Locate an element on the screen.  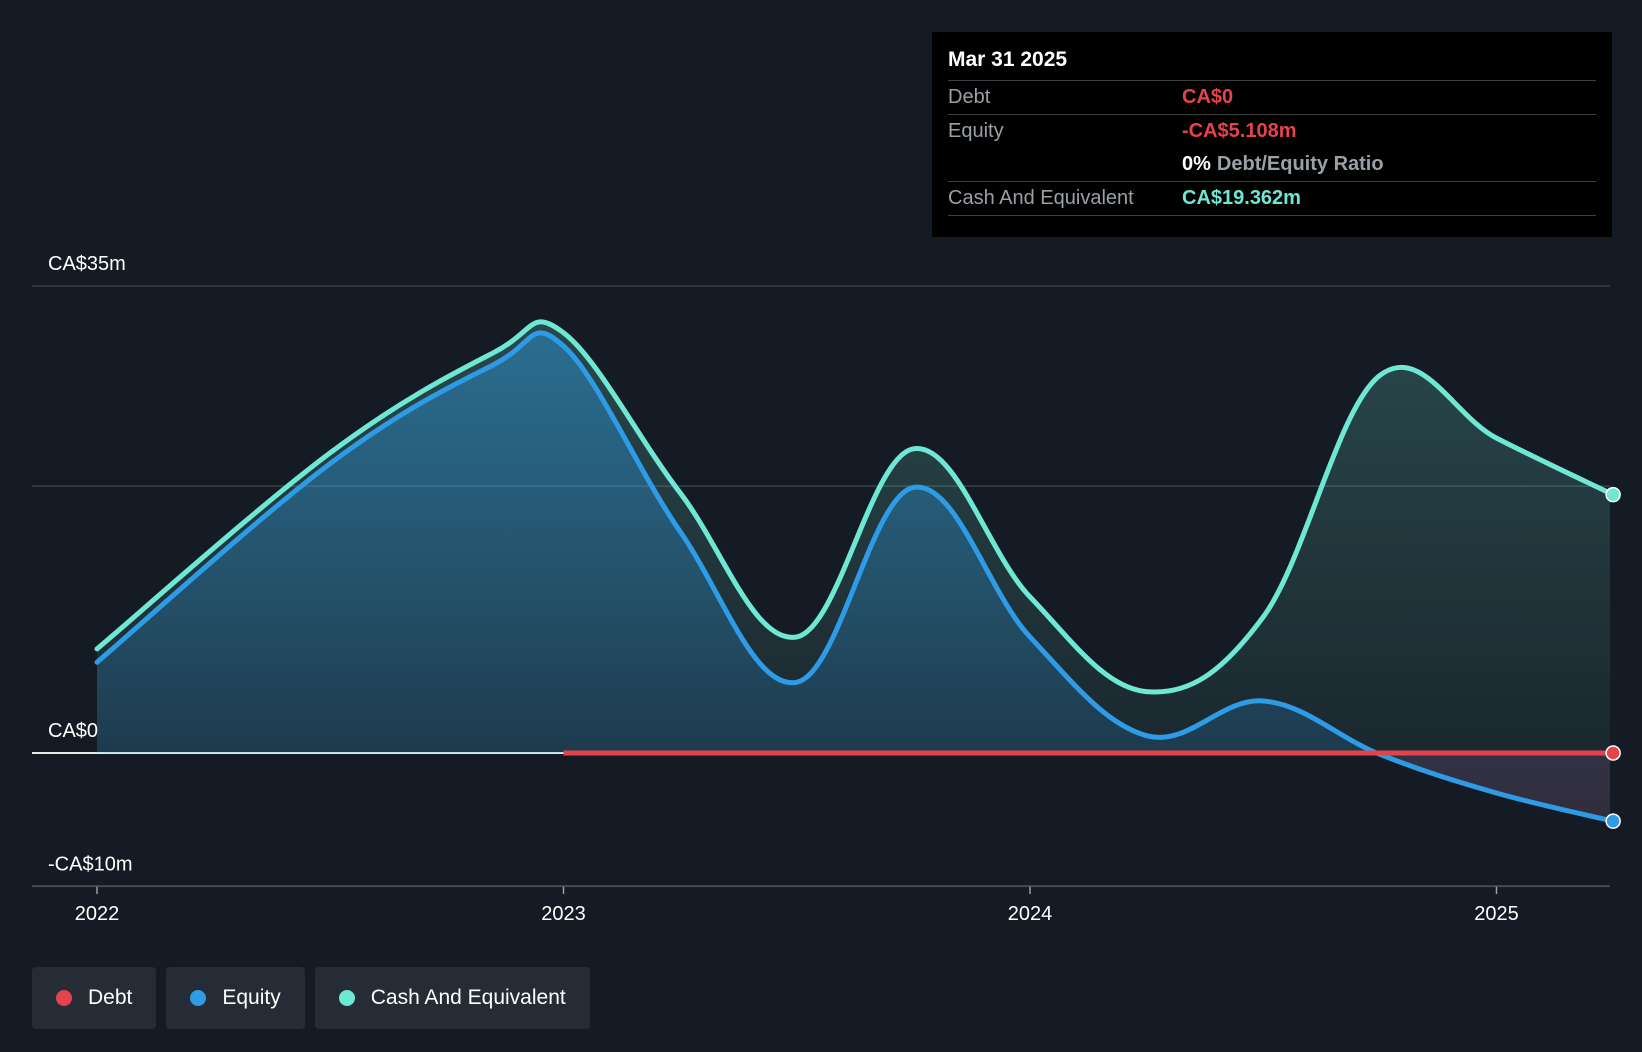
x-tick-label-3: 2025 is located at coordinates (1496, 914).